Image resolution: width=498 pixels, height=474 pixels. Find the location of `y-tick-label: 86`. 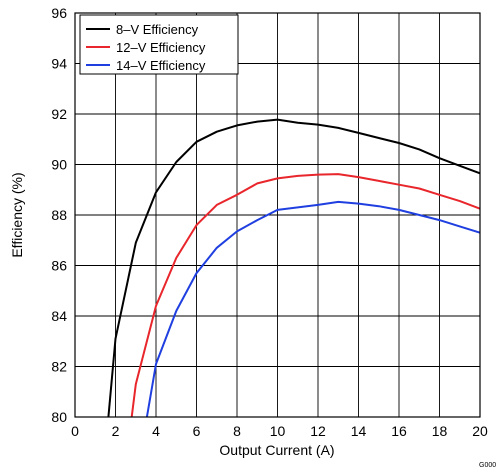

y-tick-label: 86 is located at coordinates (59, 266).